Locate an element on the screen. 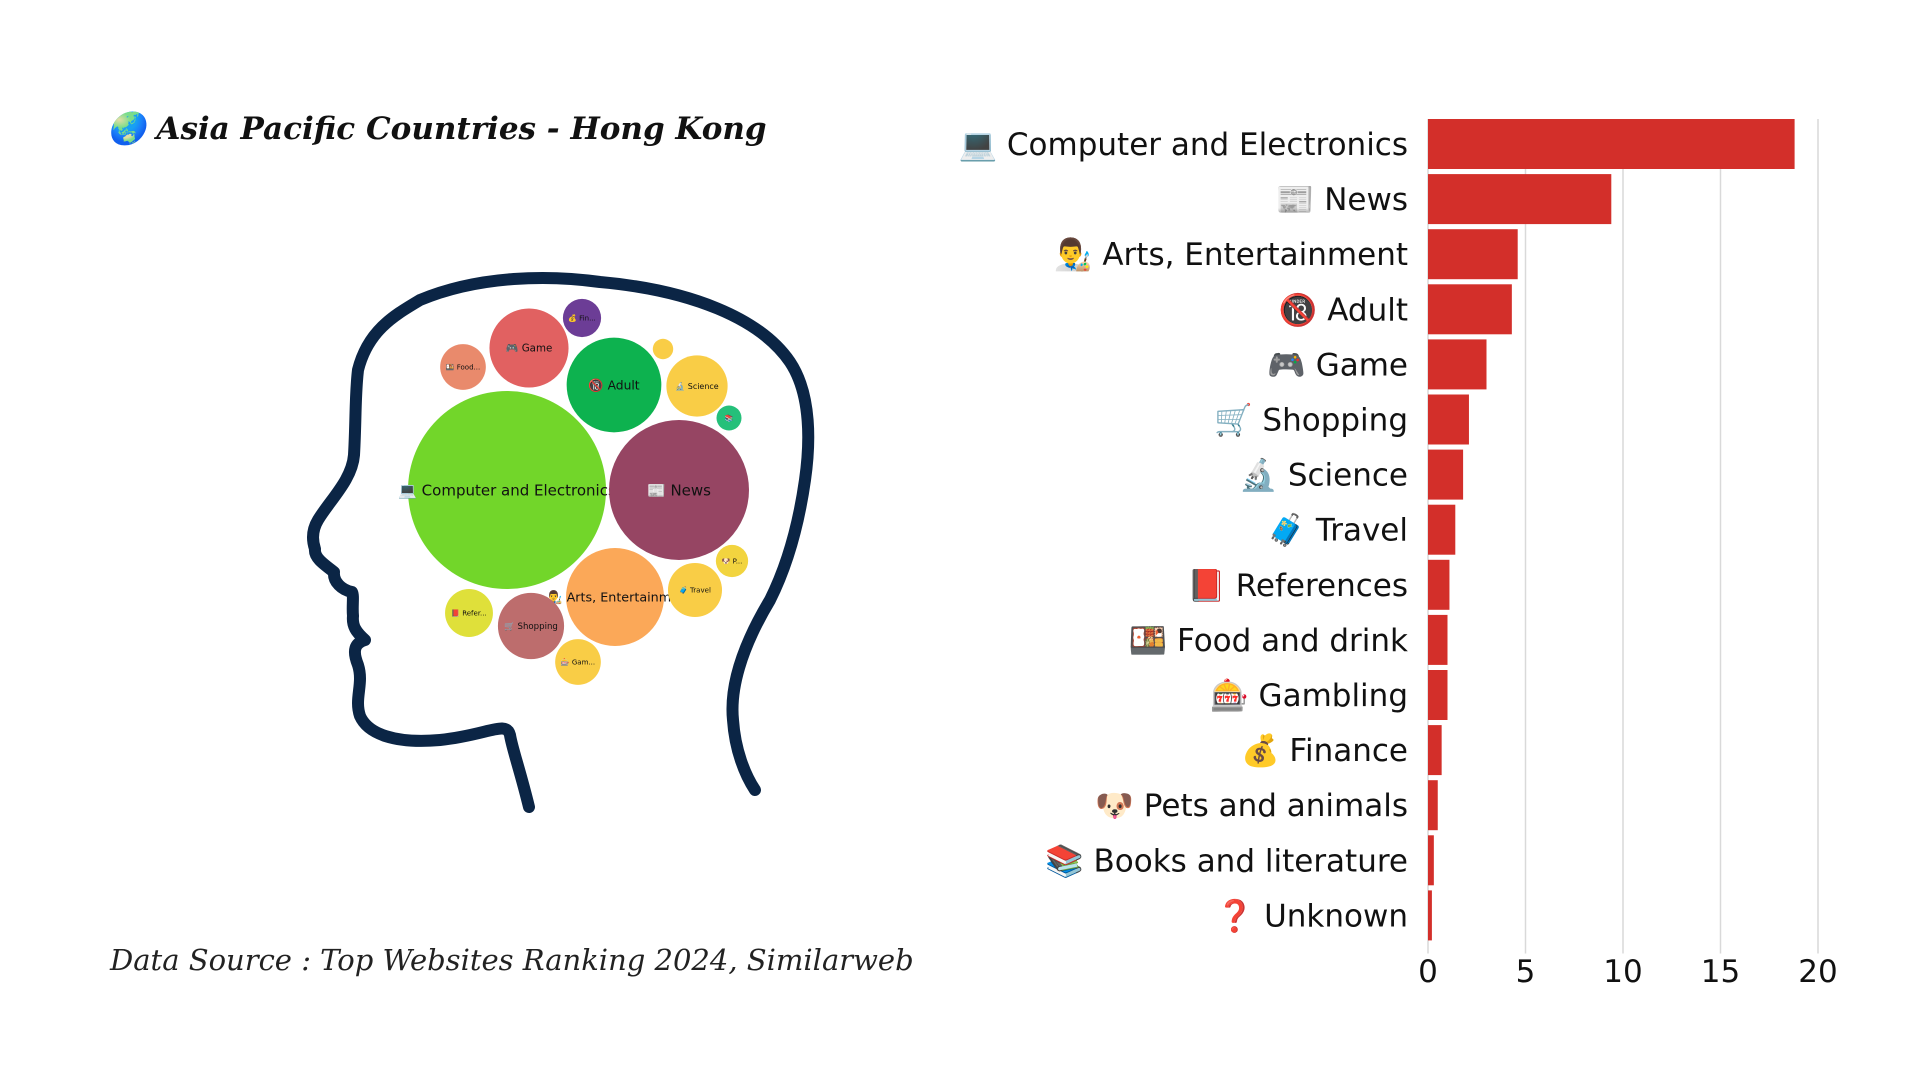 The image size is (1920, 1080). bubble-travel is located at coordinates (695, 590).